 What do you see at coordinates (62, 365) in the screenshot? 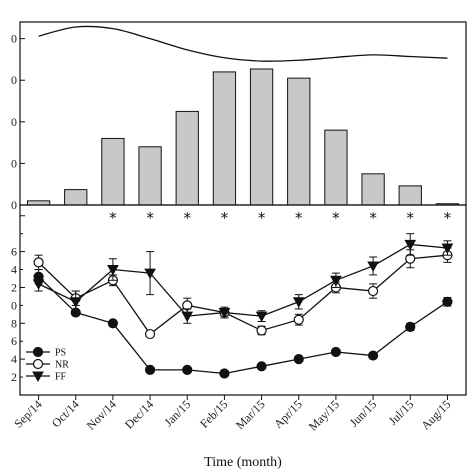
I see `legend-label-nr: NR` at bounding box center [62, 365].